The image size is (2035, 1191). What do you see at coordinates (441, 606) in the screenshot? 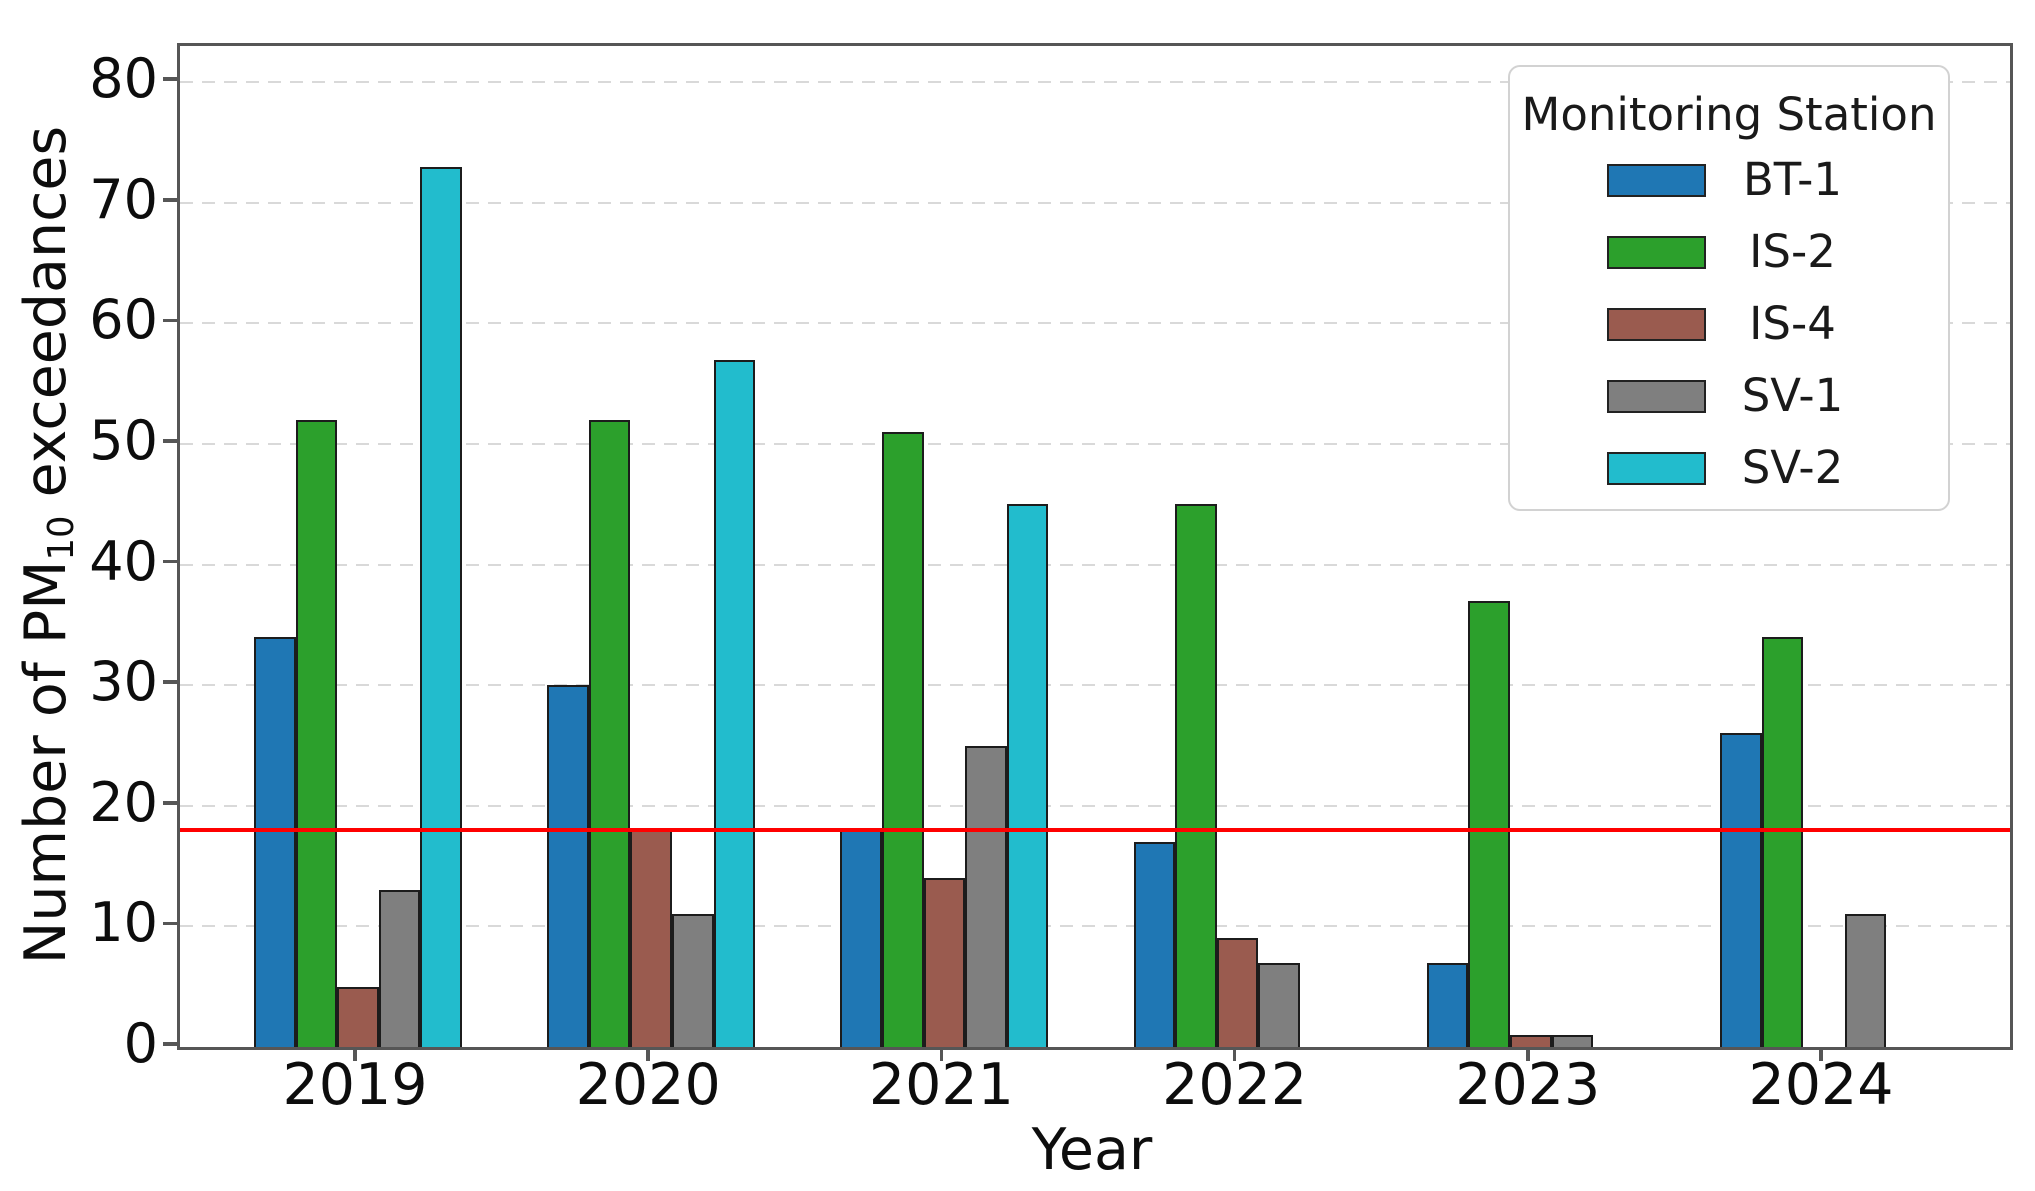
I see `bar-SV-2-2019` at bounding box center [441, 606].